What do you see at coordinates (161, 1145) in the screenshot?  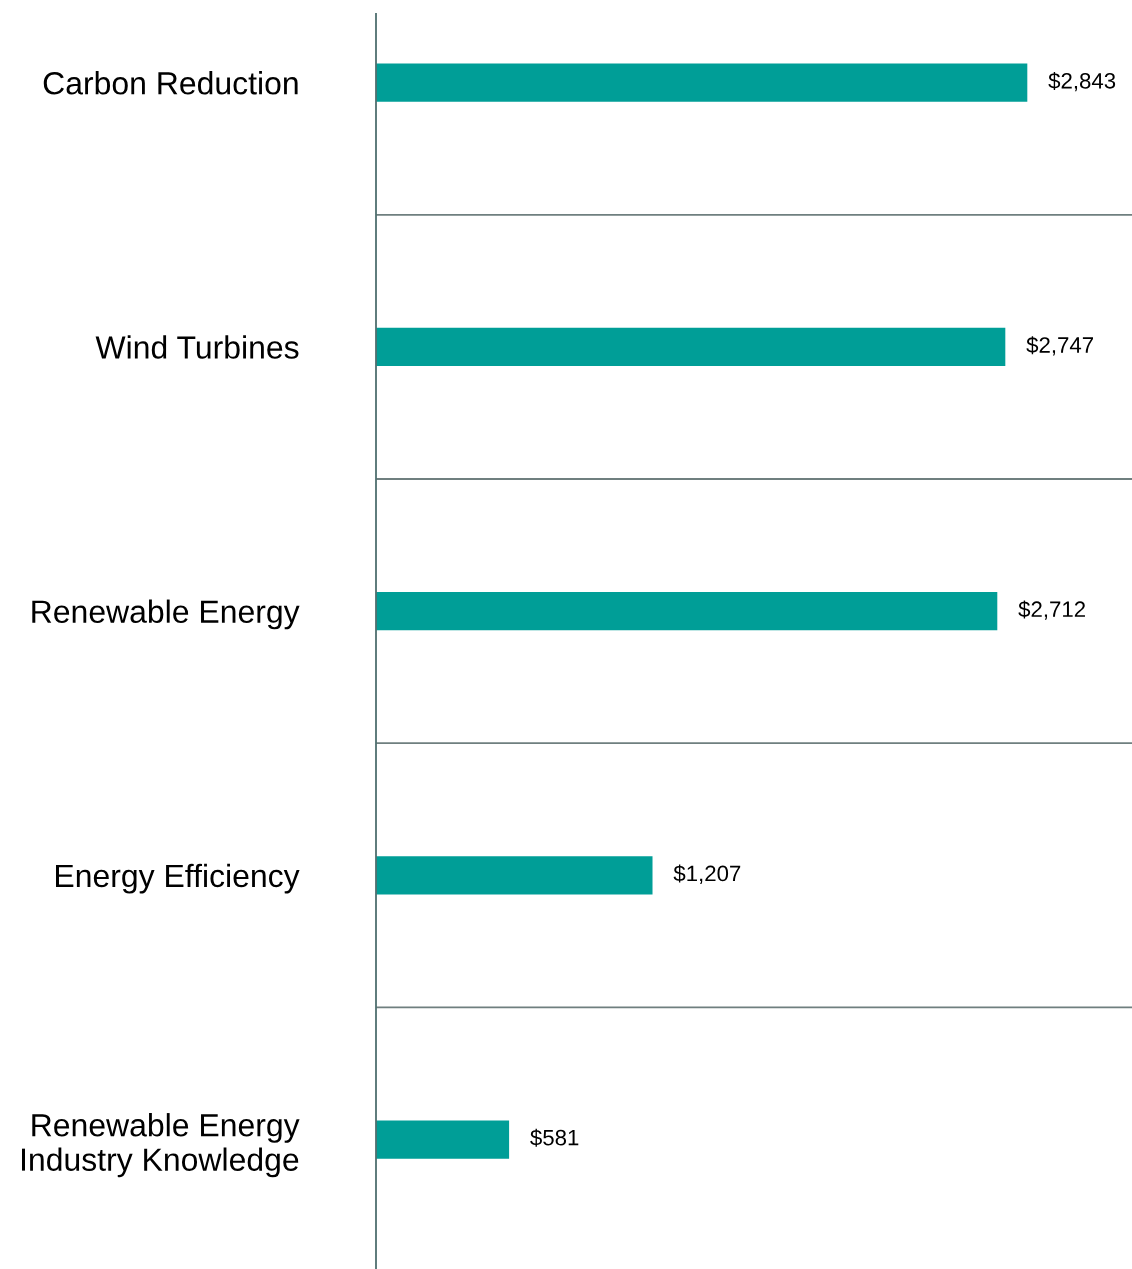 I see `y-tick-label: Renewable Energy Industry Knowledge` at bounding box center [161, 1145].